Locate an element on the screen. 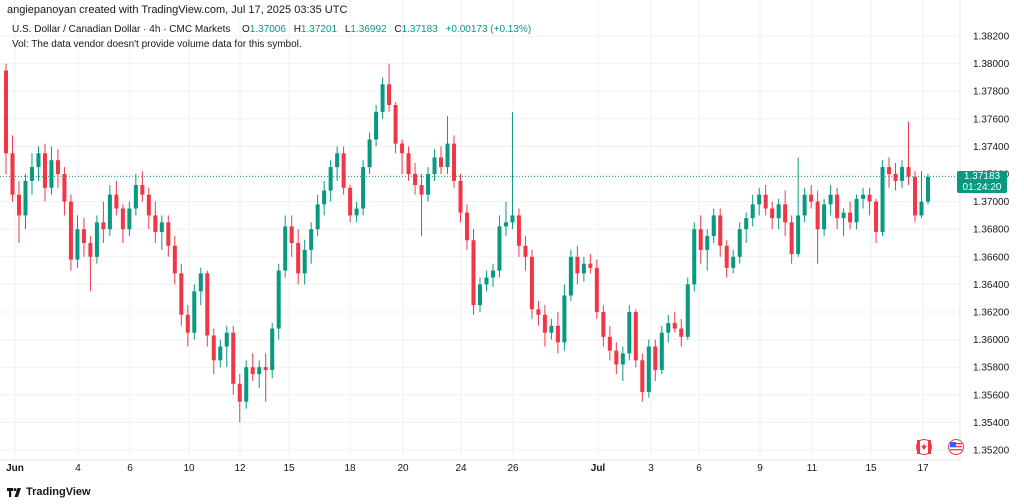  price-tick-label: 1.38000 is located at coordinates (991, 64).